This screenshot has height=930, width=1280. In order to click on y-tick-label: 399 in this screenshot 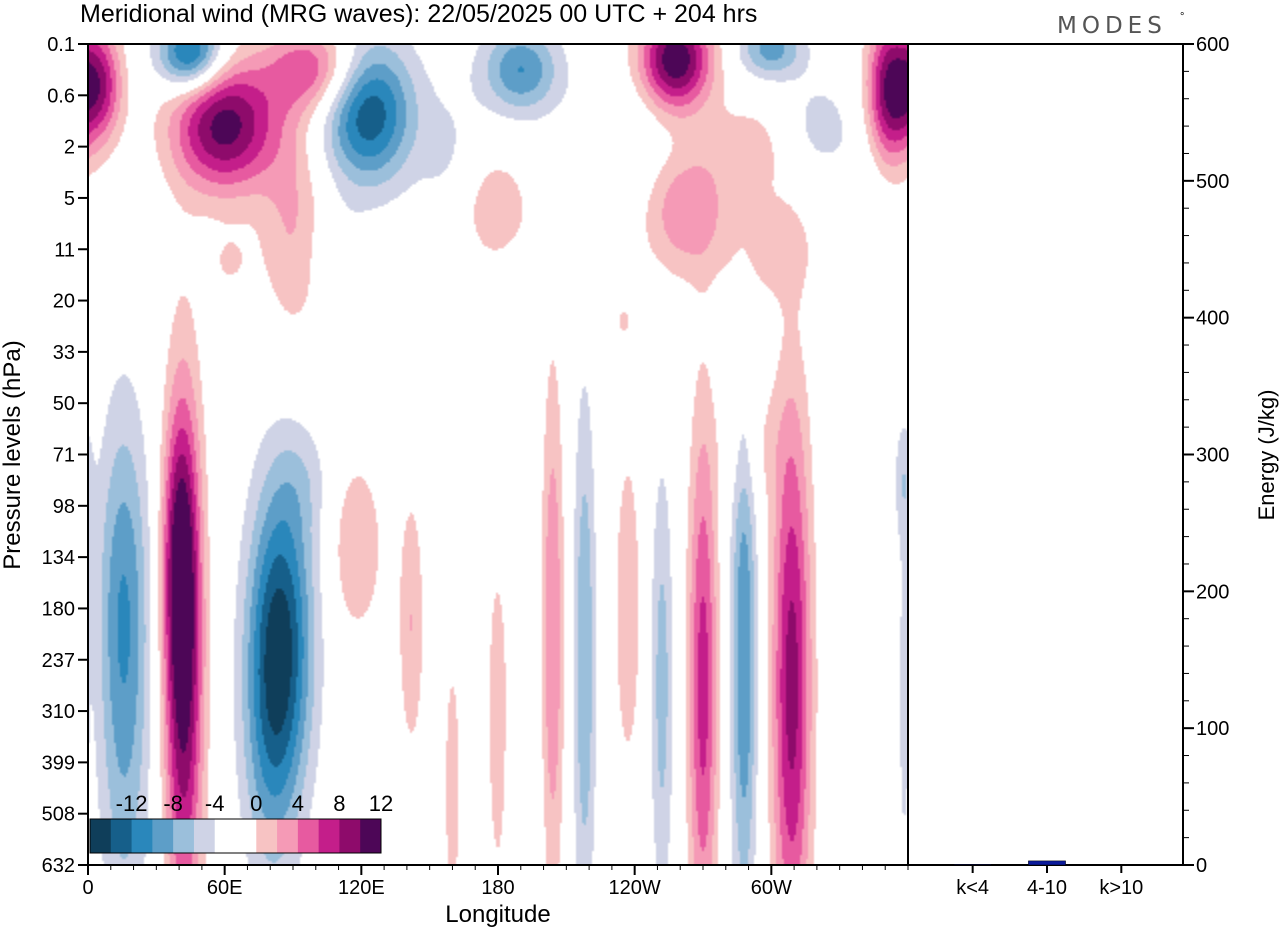, I will do `click(58, 763)`.